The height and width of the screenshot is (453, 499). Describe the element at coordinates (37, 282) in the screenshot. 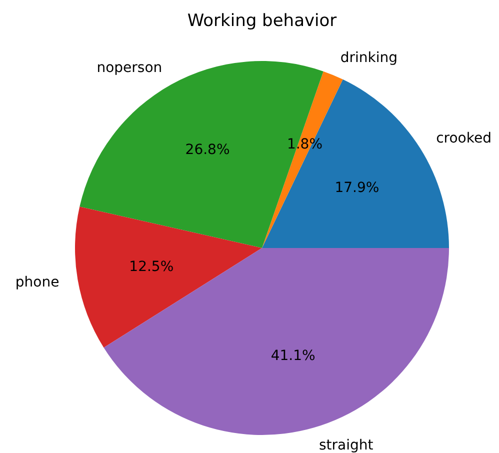

I see `slice-label: phone` at that location.